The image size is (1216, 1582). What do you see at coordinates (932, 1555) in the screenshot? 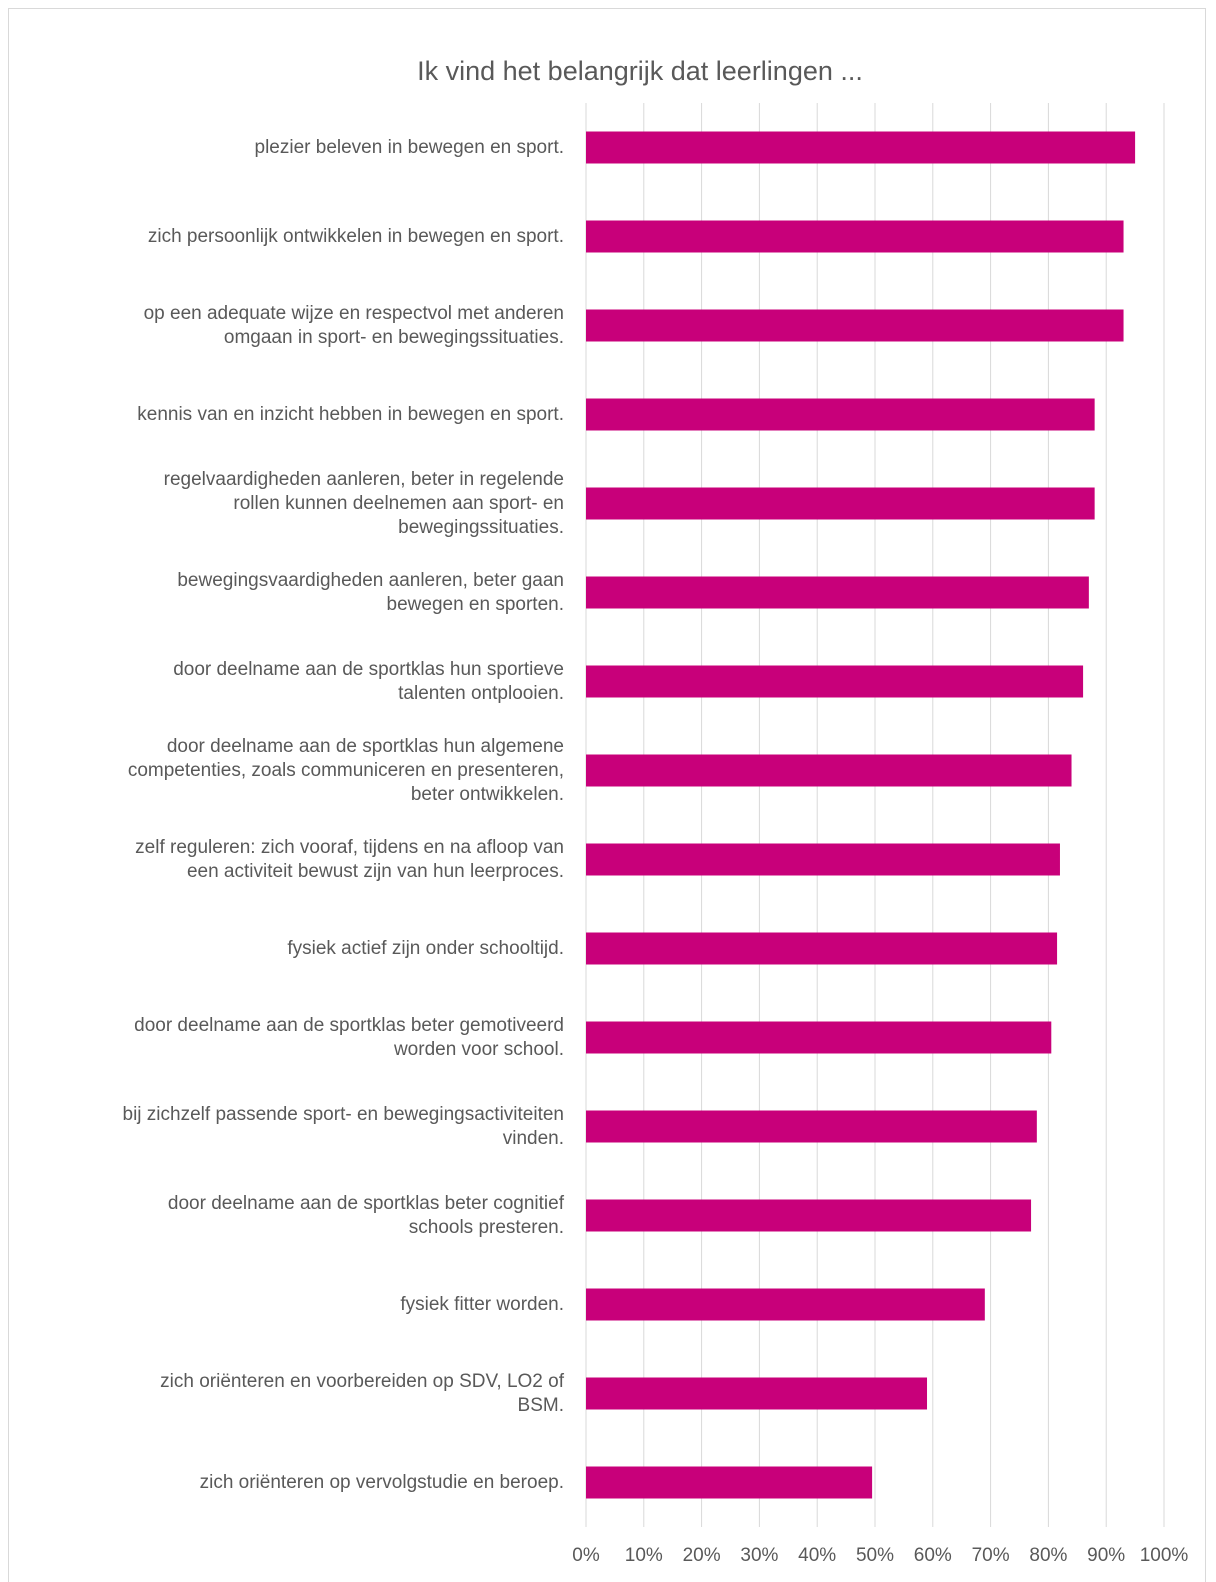
I see `x-tick-label: 60%` at bounding box center [932, 1555].